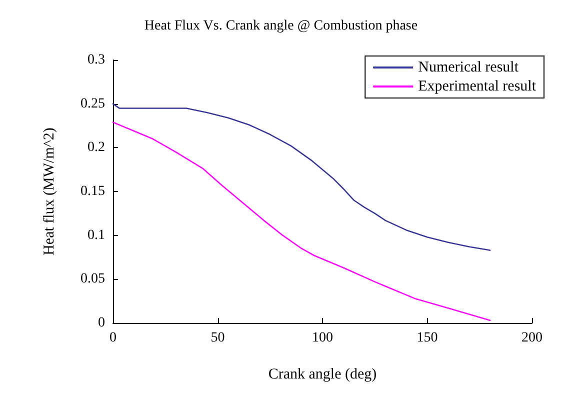 This screenshot has width=562, height=415. I want to click on y-tick-label: 0, so click(101, 323).